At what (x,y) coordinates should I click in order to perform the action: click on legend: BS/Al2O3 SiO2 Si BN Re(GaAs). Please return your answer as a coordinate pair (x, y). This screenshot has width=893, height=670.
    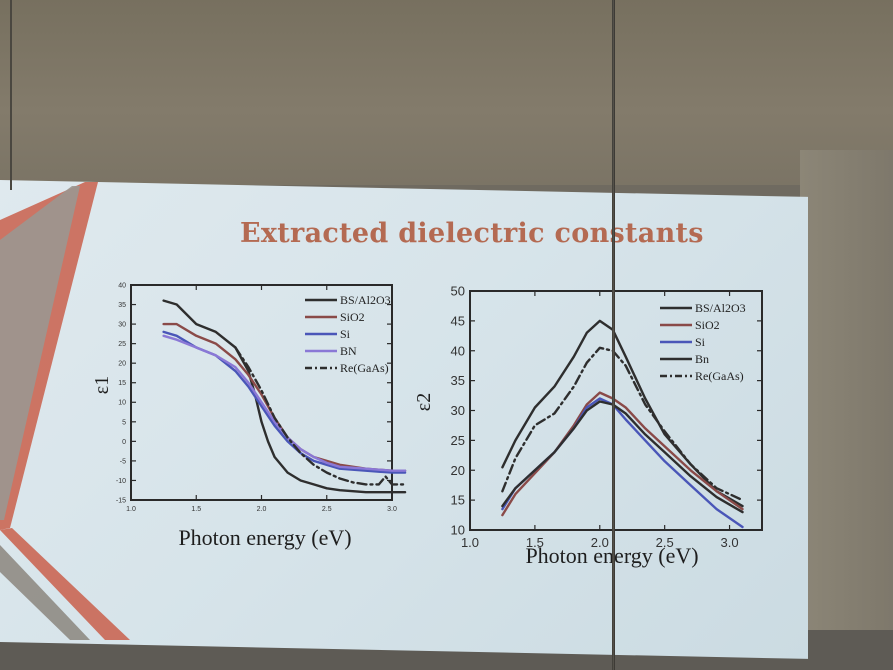
    Looking at the image, I should click on (348, 334).